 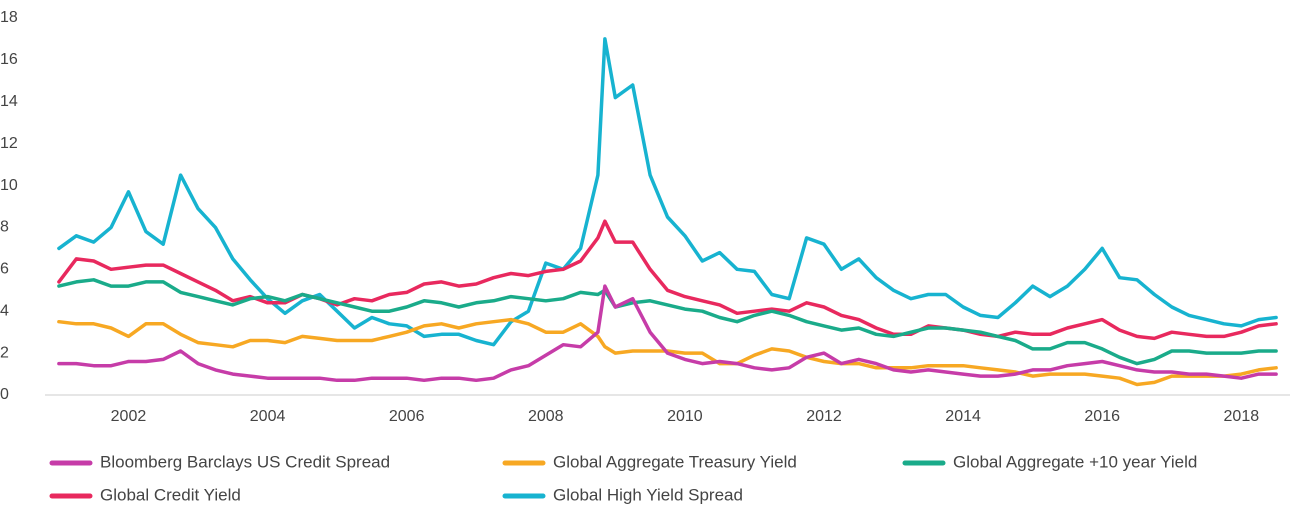 I want to click on y-tick-label: 12, so click(x=9, y=143).